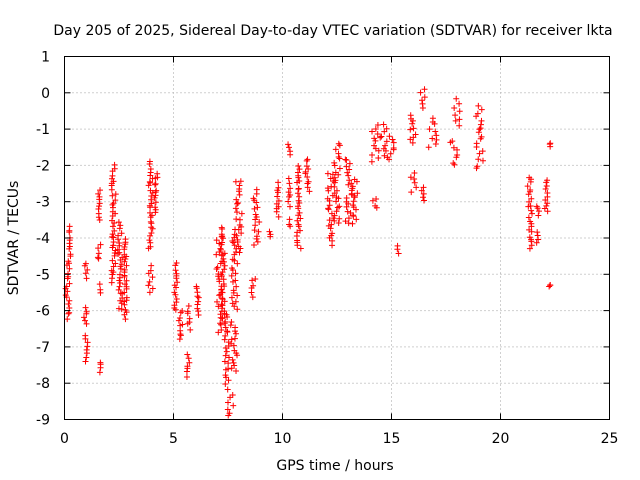 Image resolution: width=640 pixels, height=480 pixels. Describe the element at coordinates (45, 58) in the screenshot. I see `y-tick-label: 1` at that location.